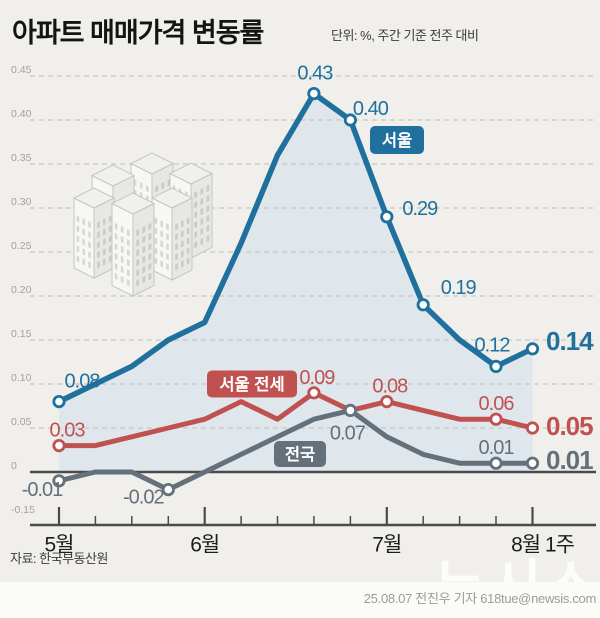 The image size is (600, 618). I want to click on value-label-seoul: 0.19, so click(459, 288).